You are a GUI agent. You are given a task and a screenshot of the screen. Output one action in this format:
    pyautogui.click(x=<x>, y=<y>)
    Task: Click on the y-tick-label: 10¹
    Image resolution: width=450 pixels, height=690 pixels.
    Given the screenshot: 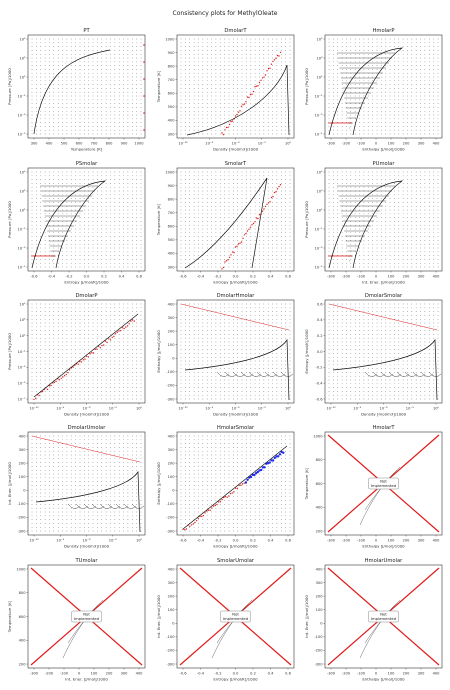 What is the action you would take?
    pyautogui.click(x=22, y=77)
    